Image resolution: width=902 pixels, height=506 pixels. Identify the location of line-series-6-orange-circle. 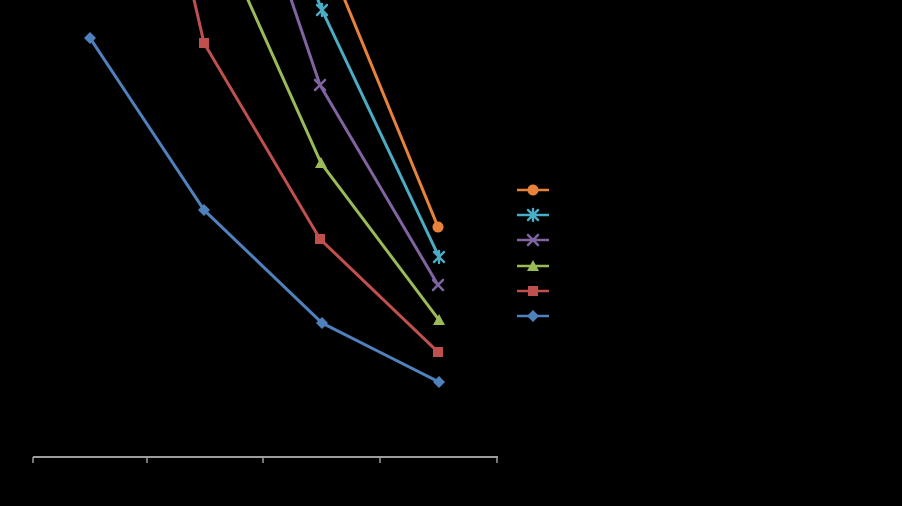
(391, 114).